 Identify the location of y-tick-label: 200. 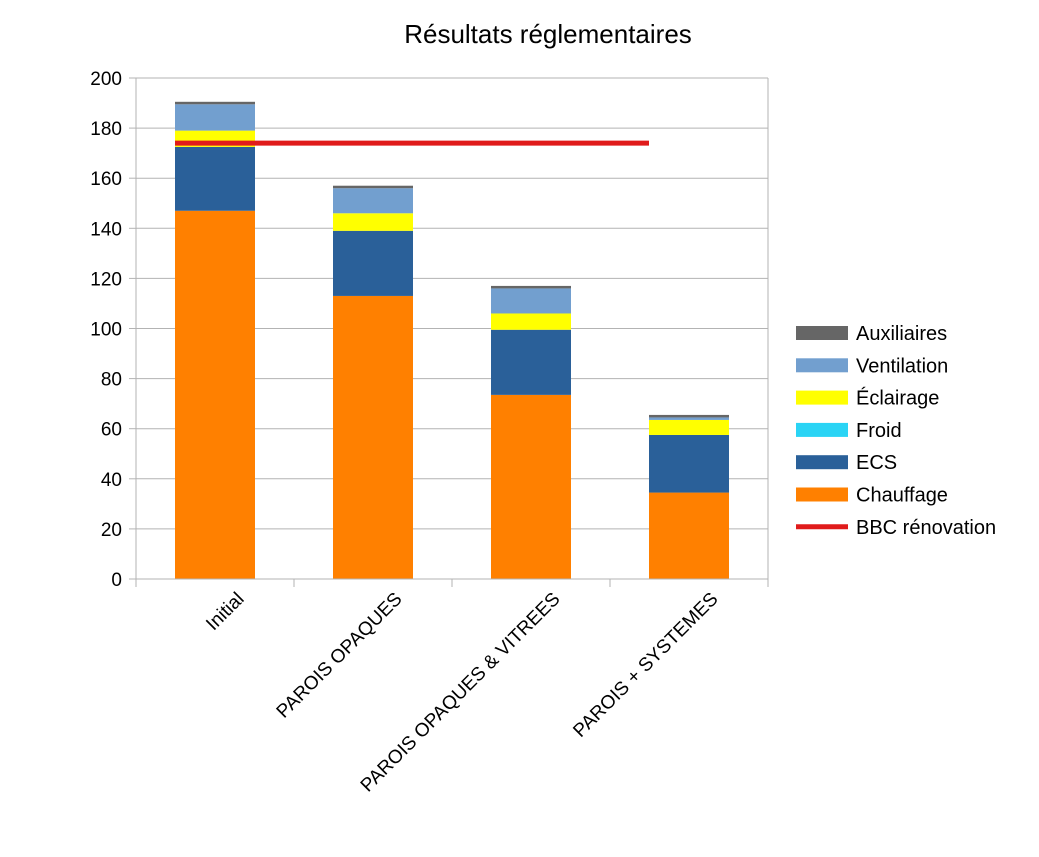
(106, 79).